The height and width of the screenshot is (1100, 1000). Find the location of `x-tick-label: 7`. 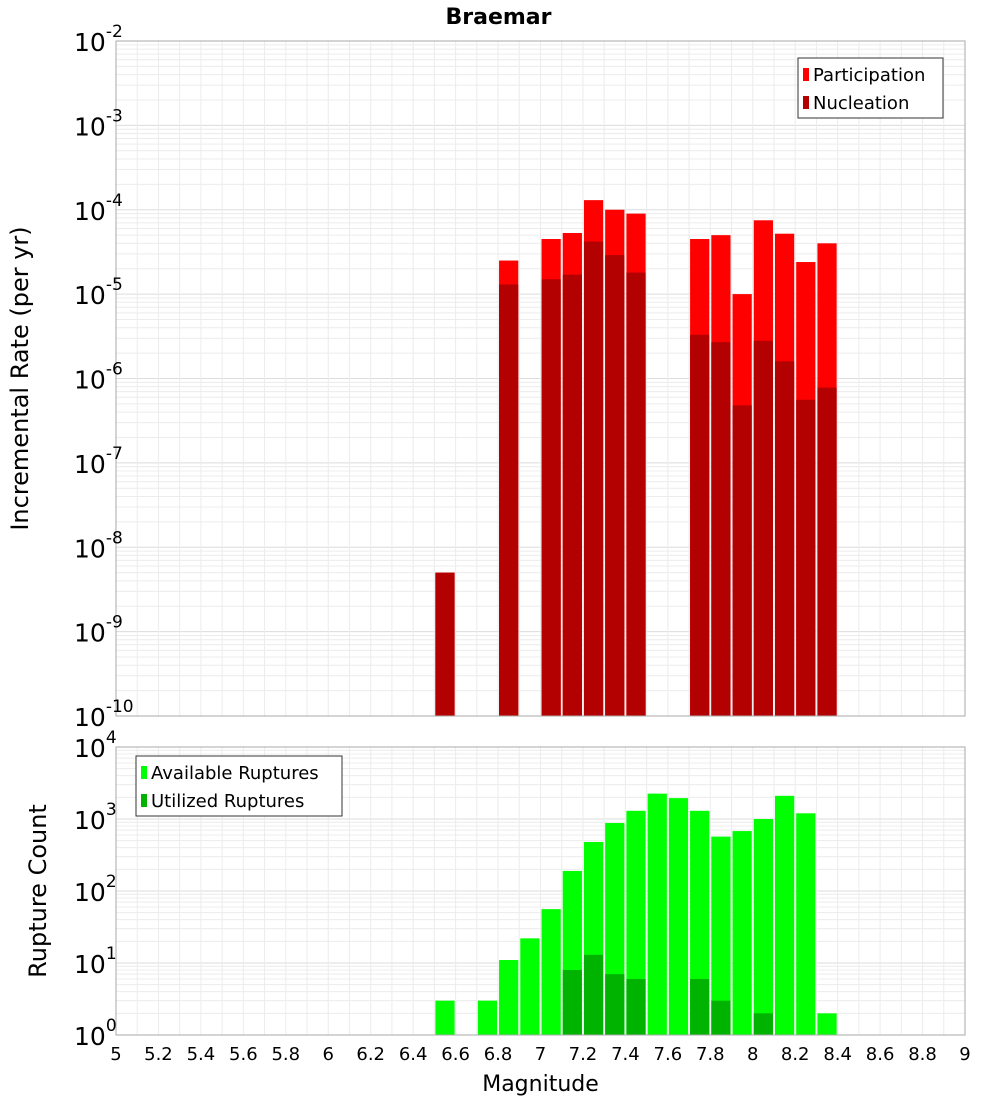

x-tick-label: 7 is located at coordinates (540, 1054).